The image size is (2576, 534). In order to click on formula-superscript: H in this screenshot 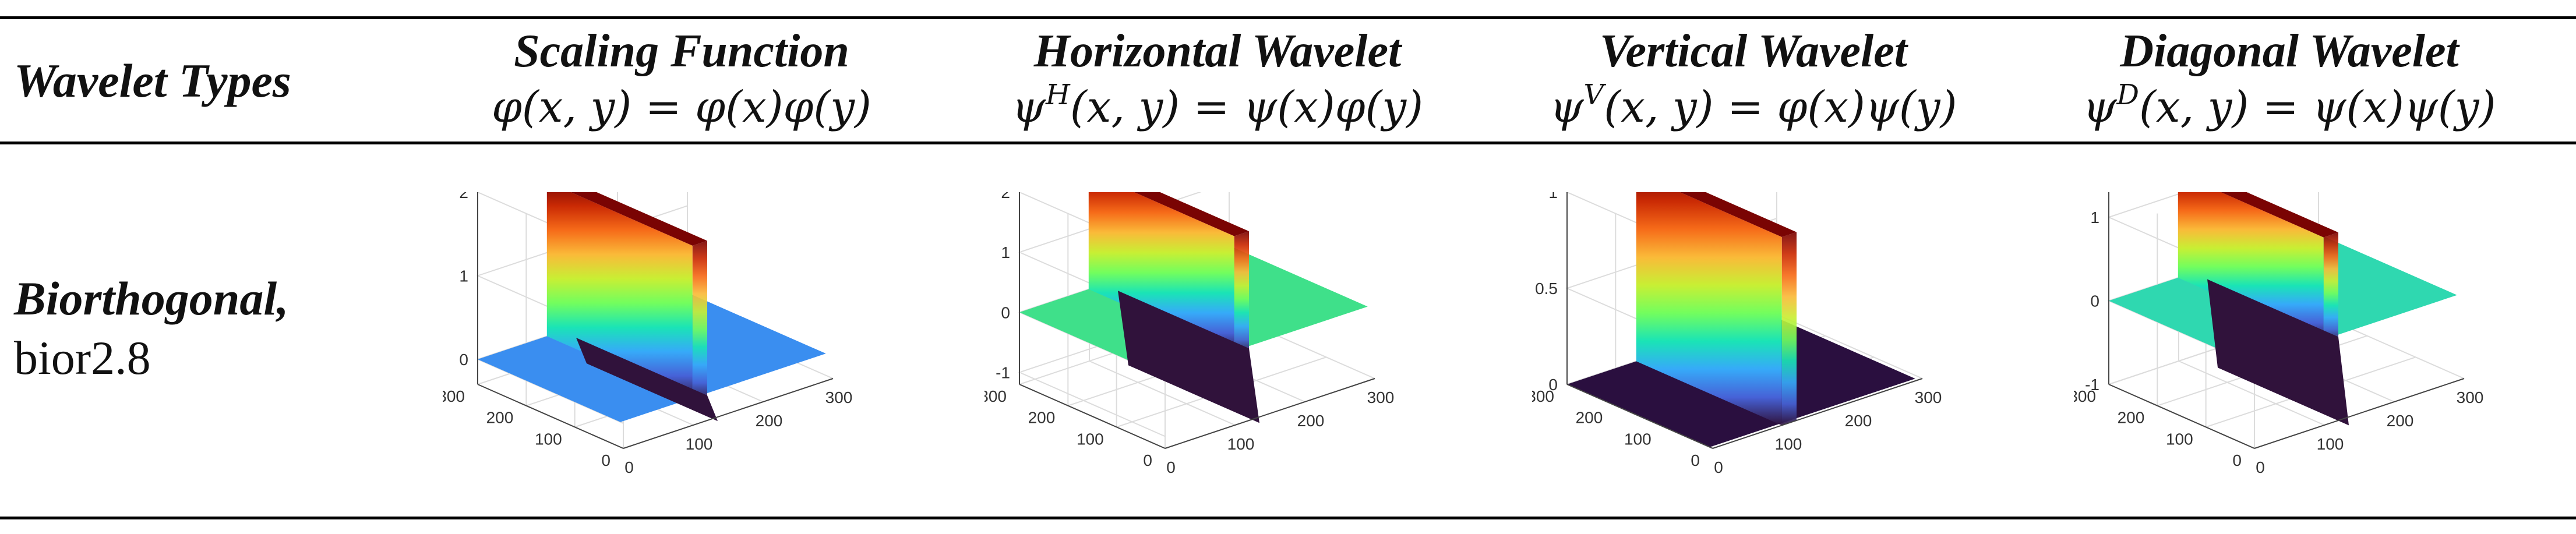, I will do `click(1057, 95)`.